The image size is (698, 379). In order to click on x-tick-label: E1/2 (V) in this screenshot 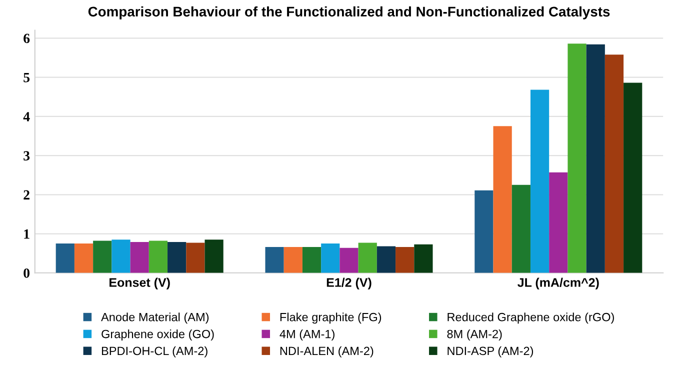, I will do `click(349, 284)`.